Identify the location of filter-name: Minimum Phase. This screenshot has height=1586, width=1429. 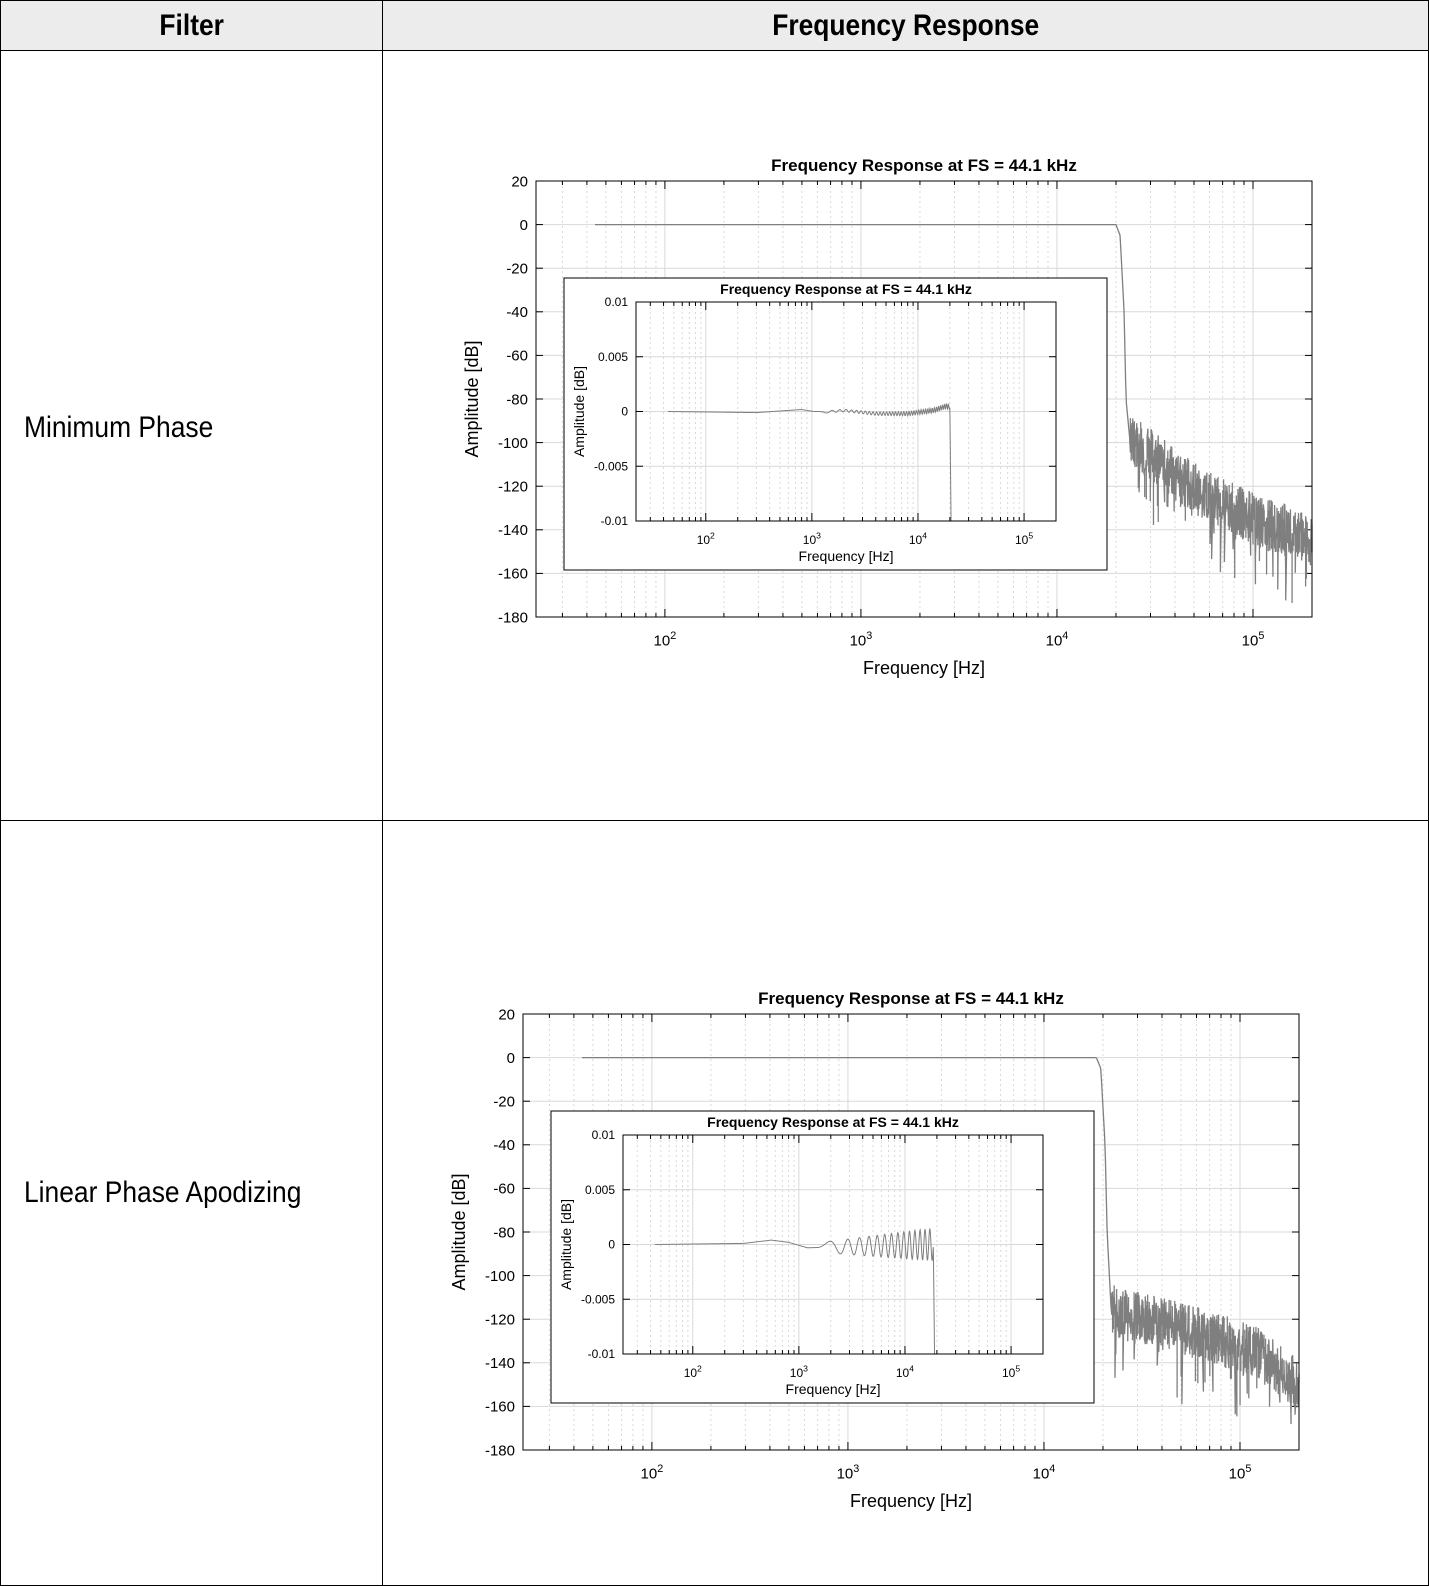
(119, 427).